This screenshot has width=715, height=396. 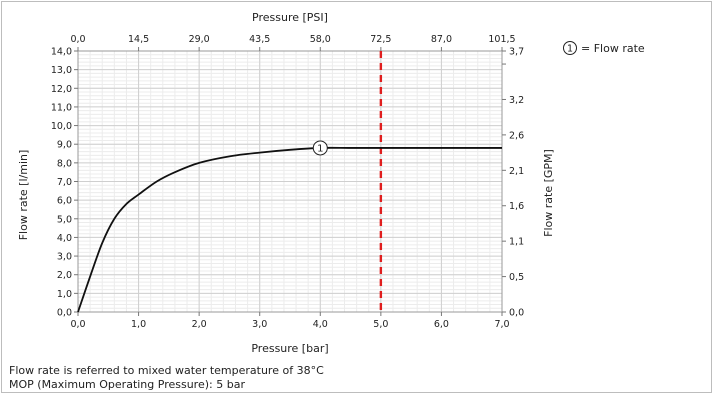 I want to click on series-marker-1: 1, so click(x=320, y=148).